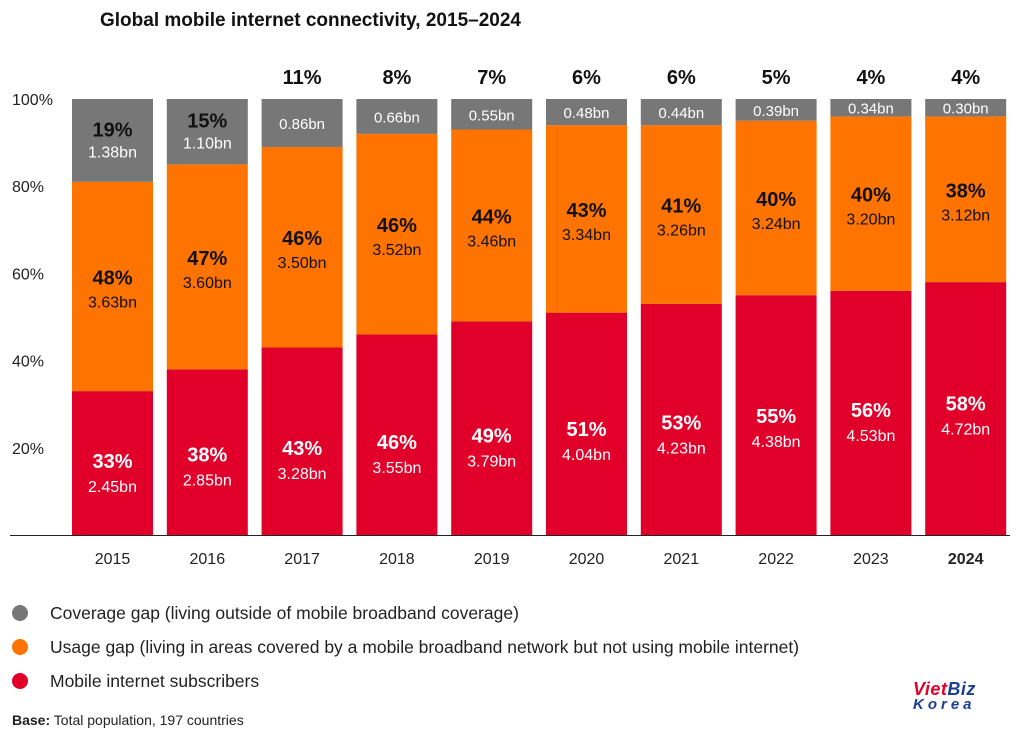 The width and height of the screenshot is (1024, 736). I want to click on data-label-count-coverage-2020: 0.48bn, so click(587, 113).